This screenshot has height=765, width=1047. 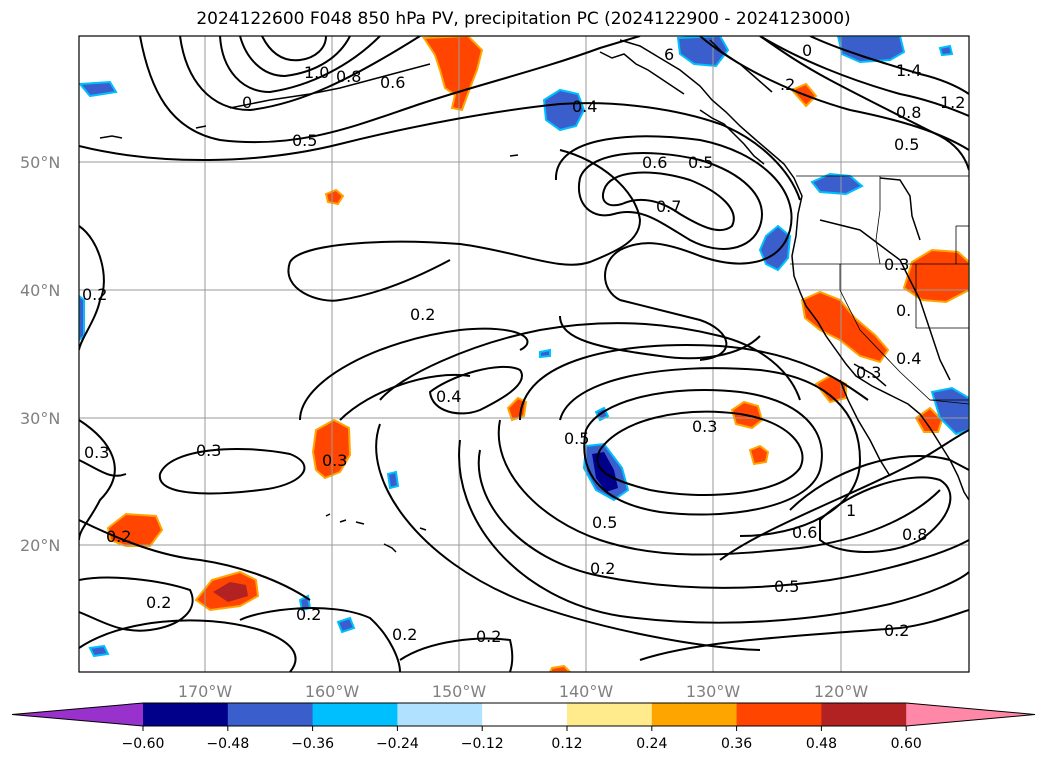 I want to click on contour-label: 6, so click(x=669, y=54).